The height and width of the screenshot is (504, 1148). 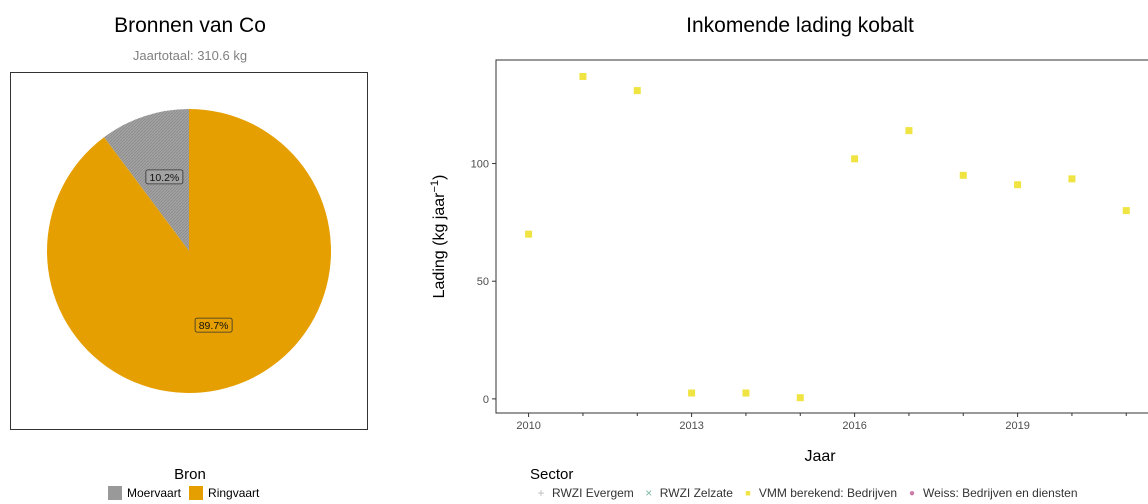 I want to click on legend-item-ringvaart: Ringvaart, so click(x=224, y=493).